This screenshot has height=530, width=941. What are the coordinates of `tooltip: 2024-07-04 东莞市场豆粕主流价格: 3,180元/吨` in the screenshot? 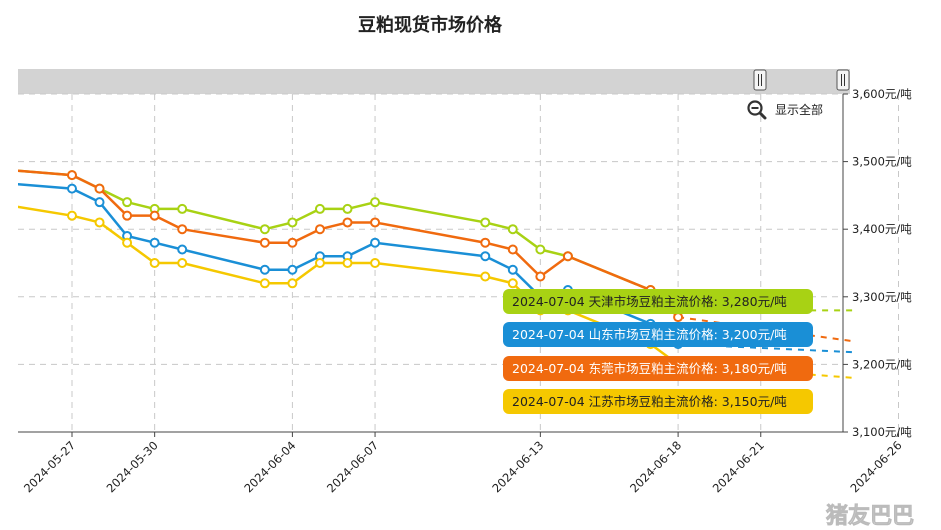 It's located at (658, 368).